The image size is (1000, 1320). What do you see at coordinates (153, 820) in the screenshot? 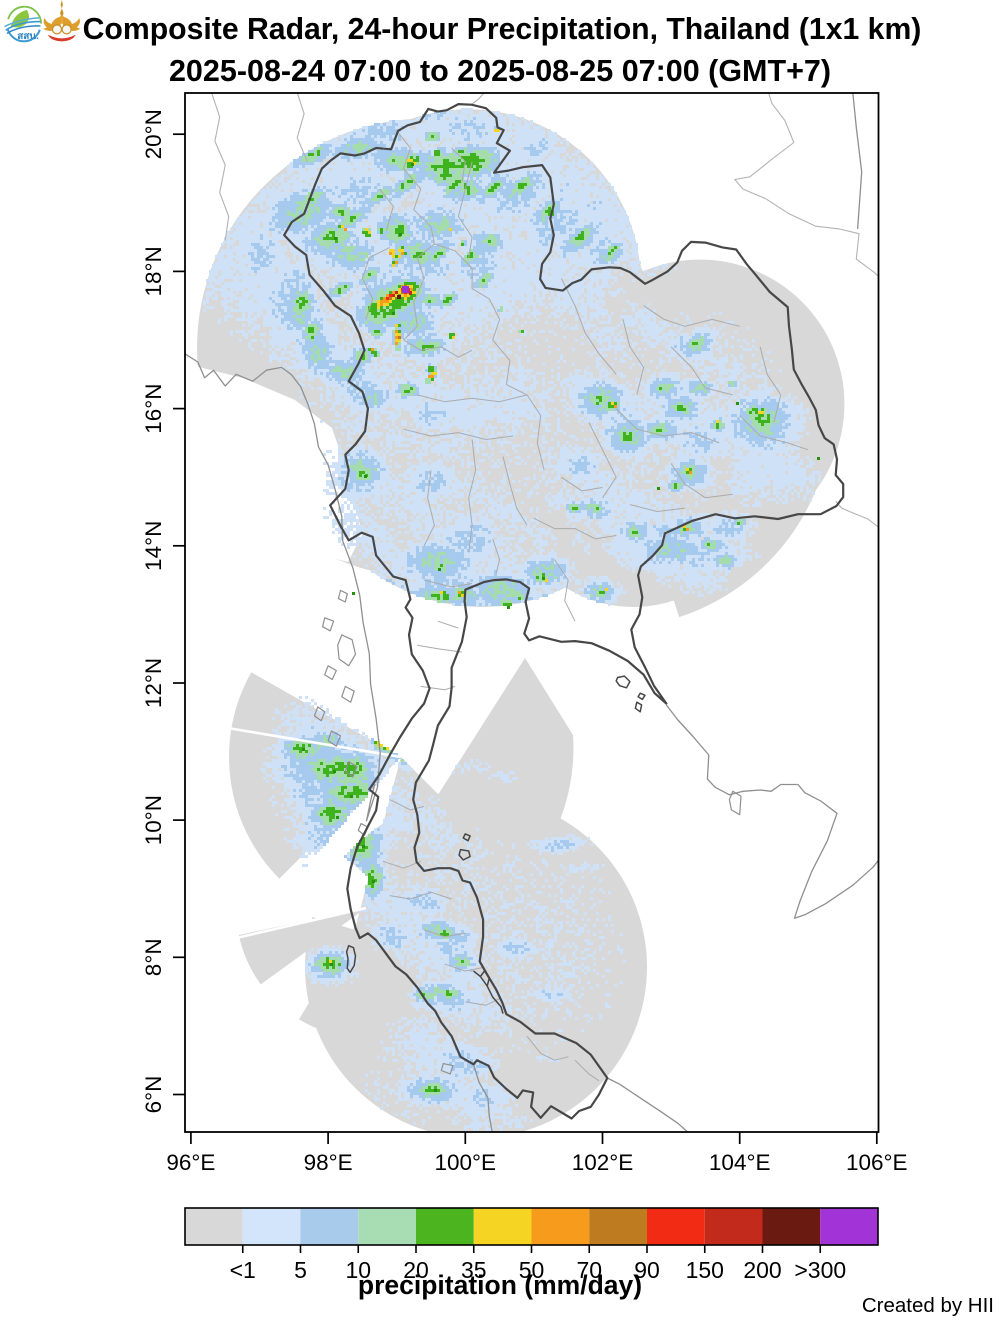
I see `svg-text: 10°N` at bounding box center [153, 820].